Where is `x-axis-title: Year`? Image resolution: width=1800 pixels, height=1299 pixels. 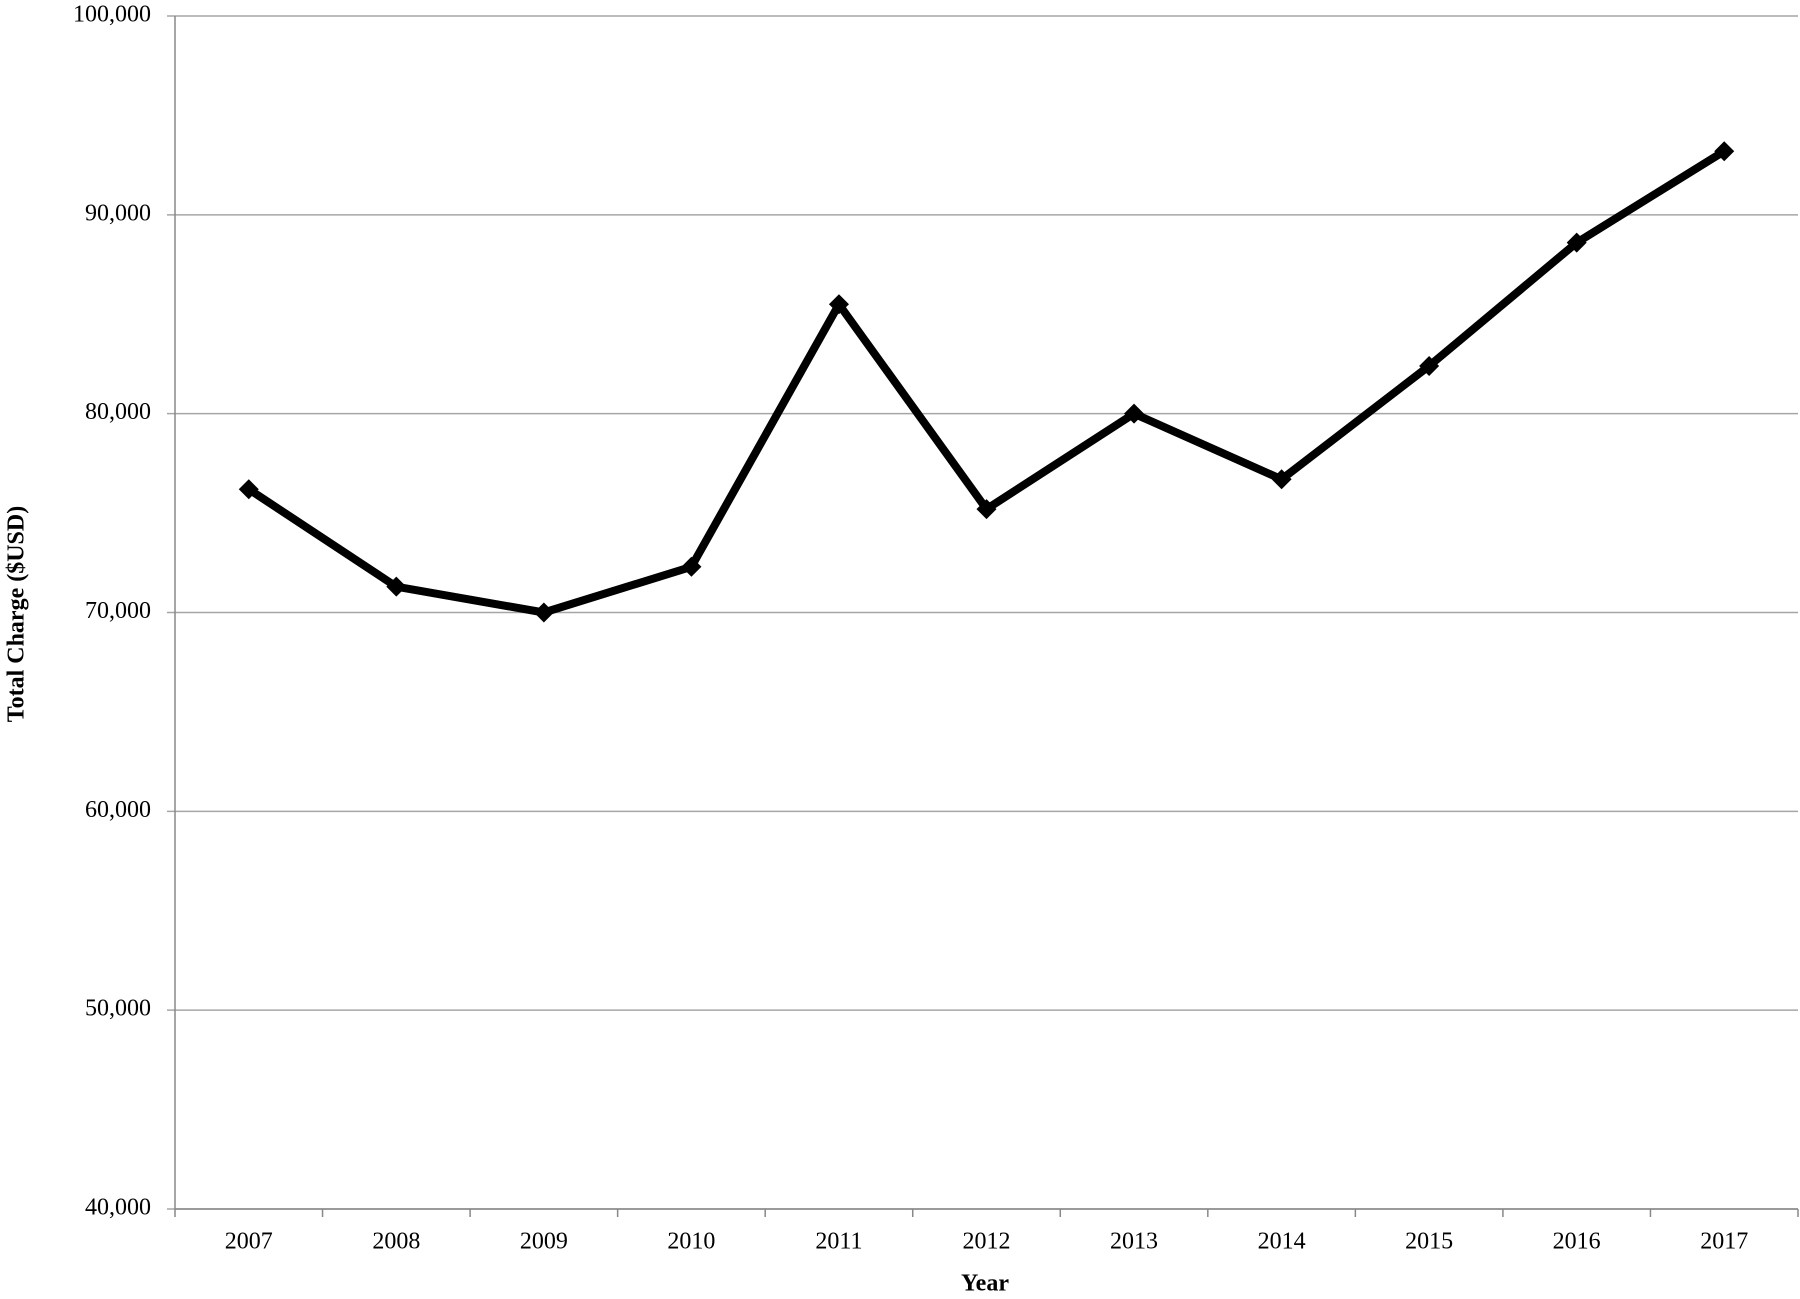 x-axis-title: Year is located at coordinates (985, 1284).